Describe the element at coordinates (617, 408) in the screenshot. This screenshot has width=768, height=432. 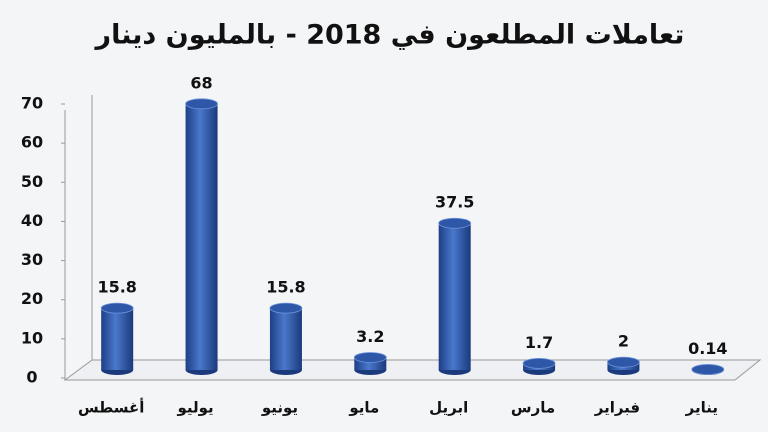
I see `x-tick-label: فبراير` at that location.